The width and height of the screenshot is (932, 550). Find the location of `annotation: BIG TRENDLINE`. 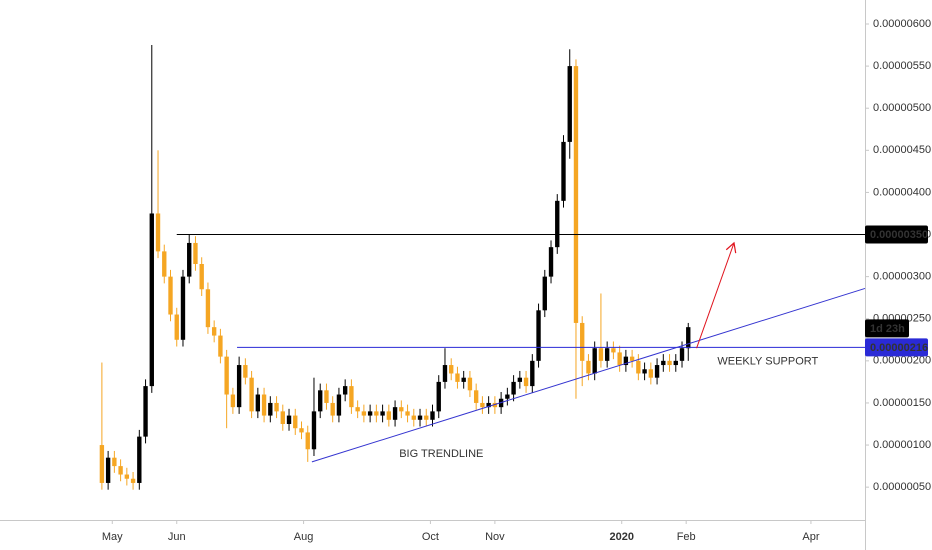

annotation: BIG TRENDLINE is located at coordinates (441, 454).